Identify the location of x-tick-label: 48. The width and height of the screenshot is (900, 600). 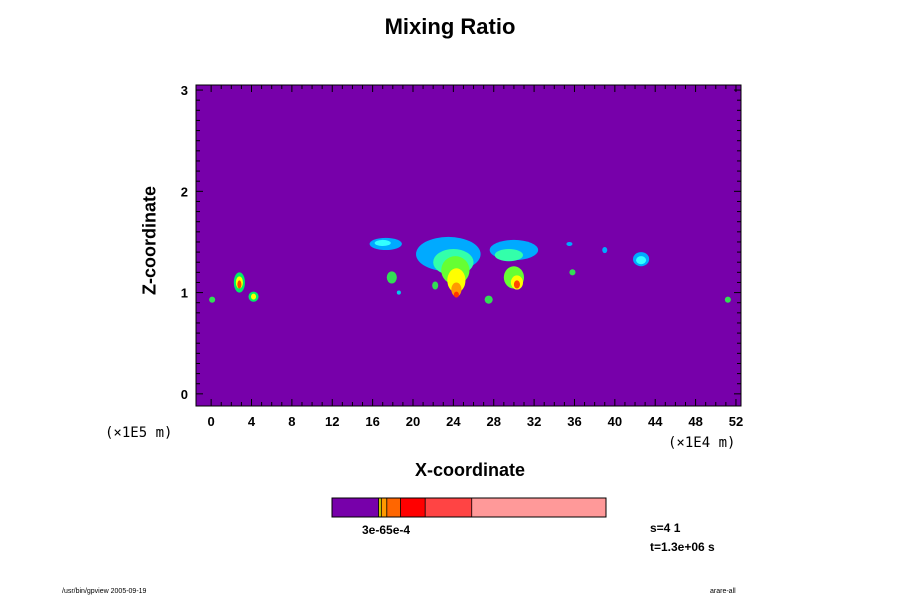
(695, 421).